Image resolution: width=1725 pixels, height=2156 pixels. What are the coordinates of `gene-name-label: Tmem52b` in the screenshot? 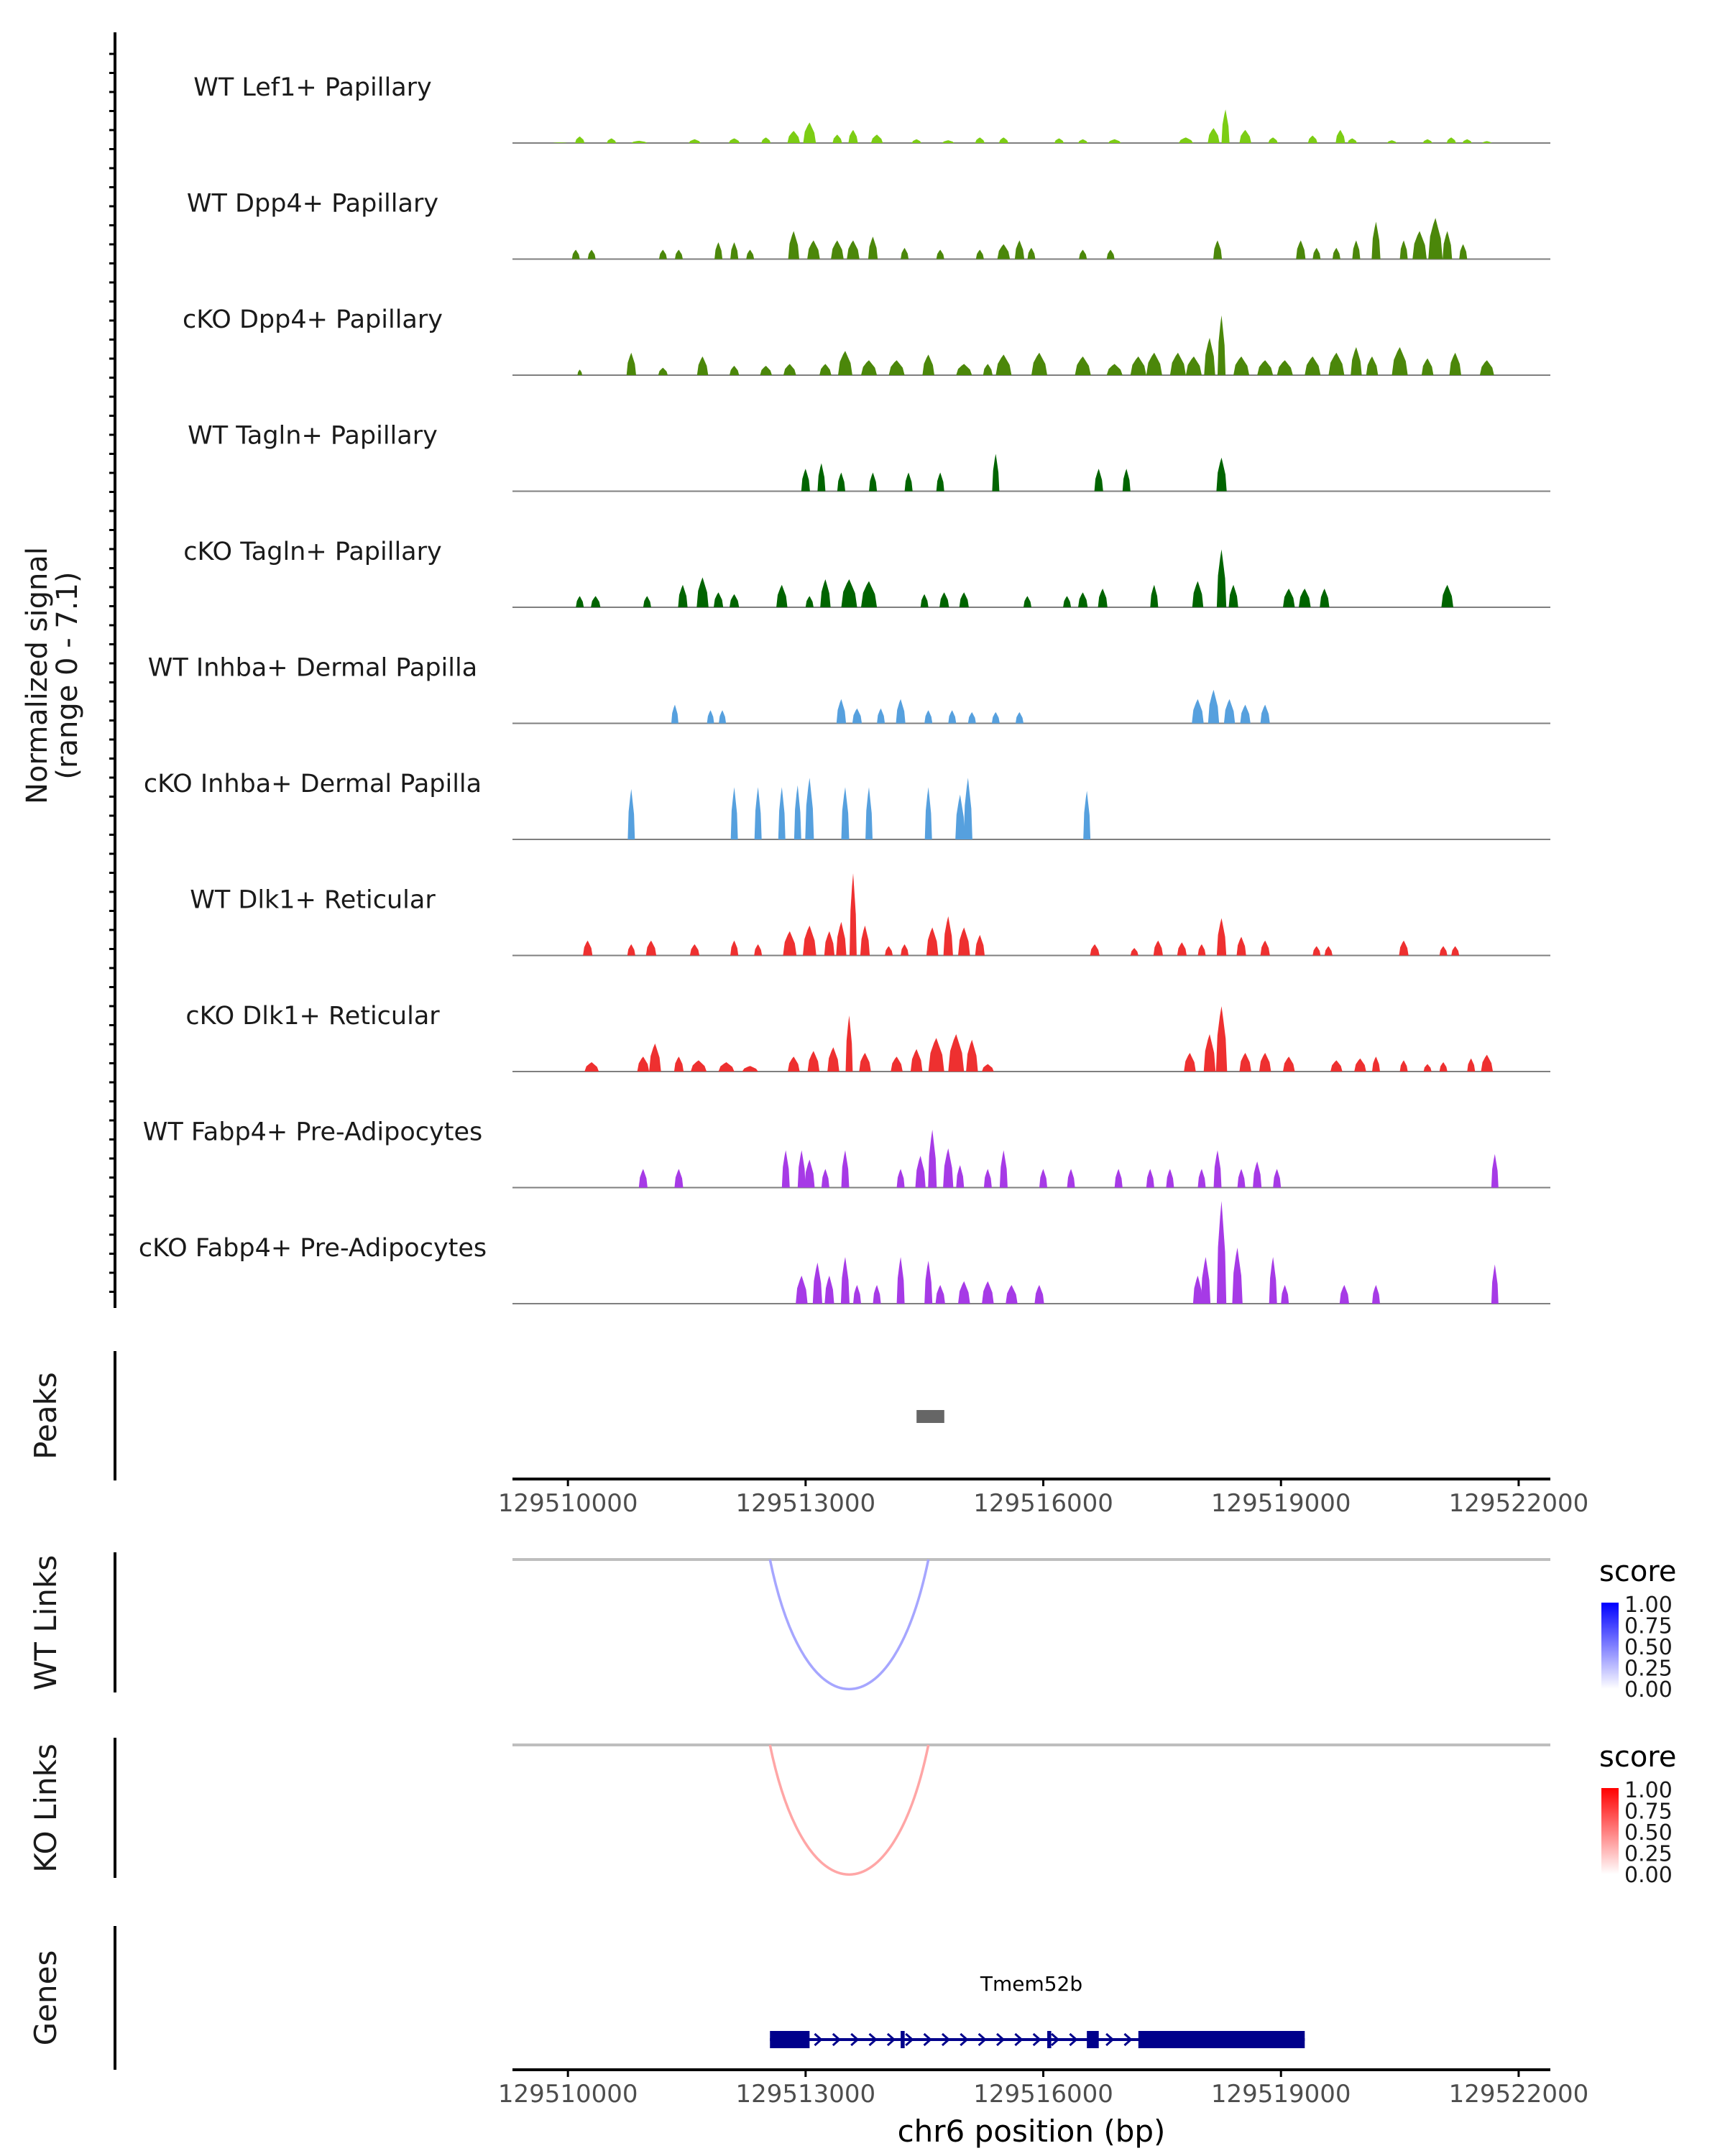 It's located at (1031, 1984).